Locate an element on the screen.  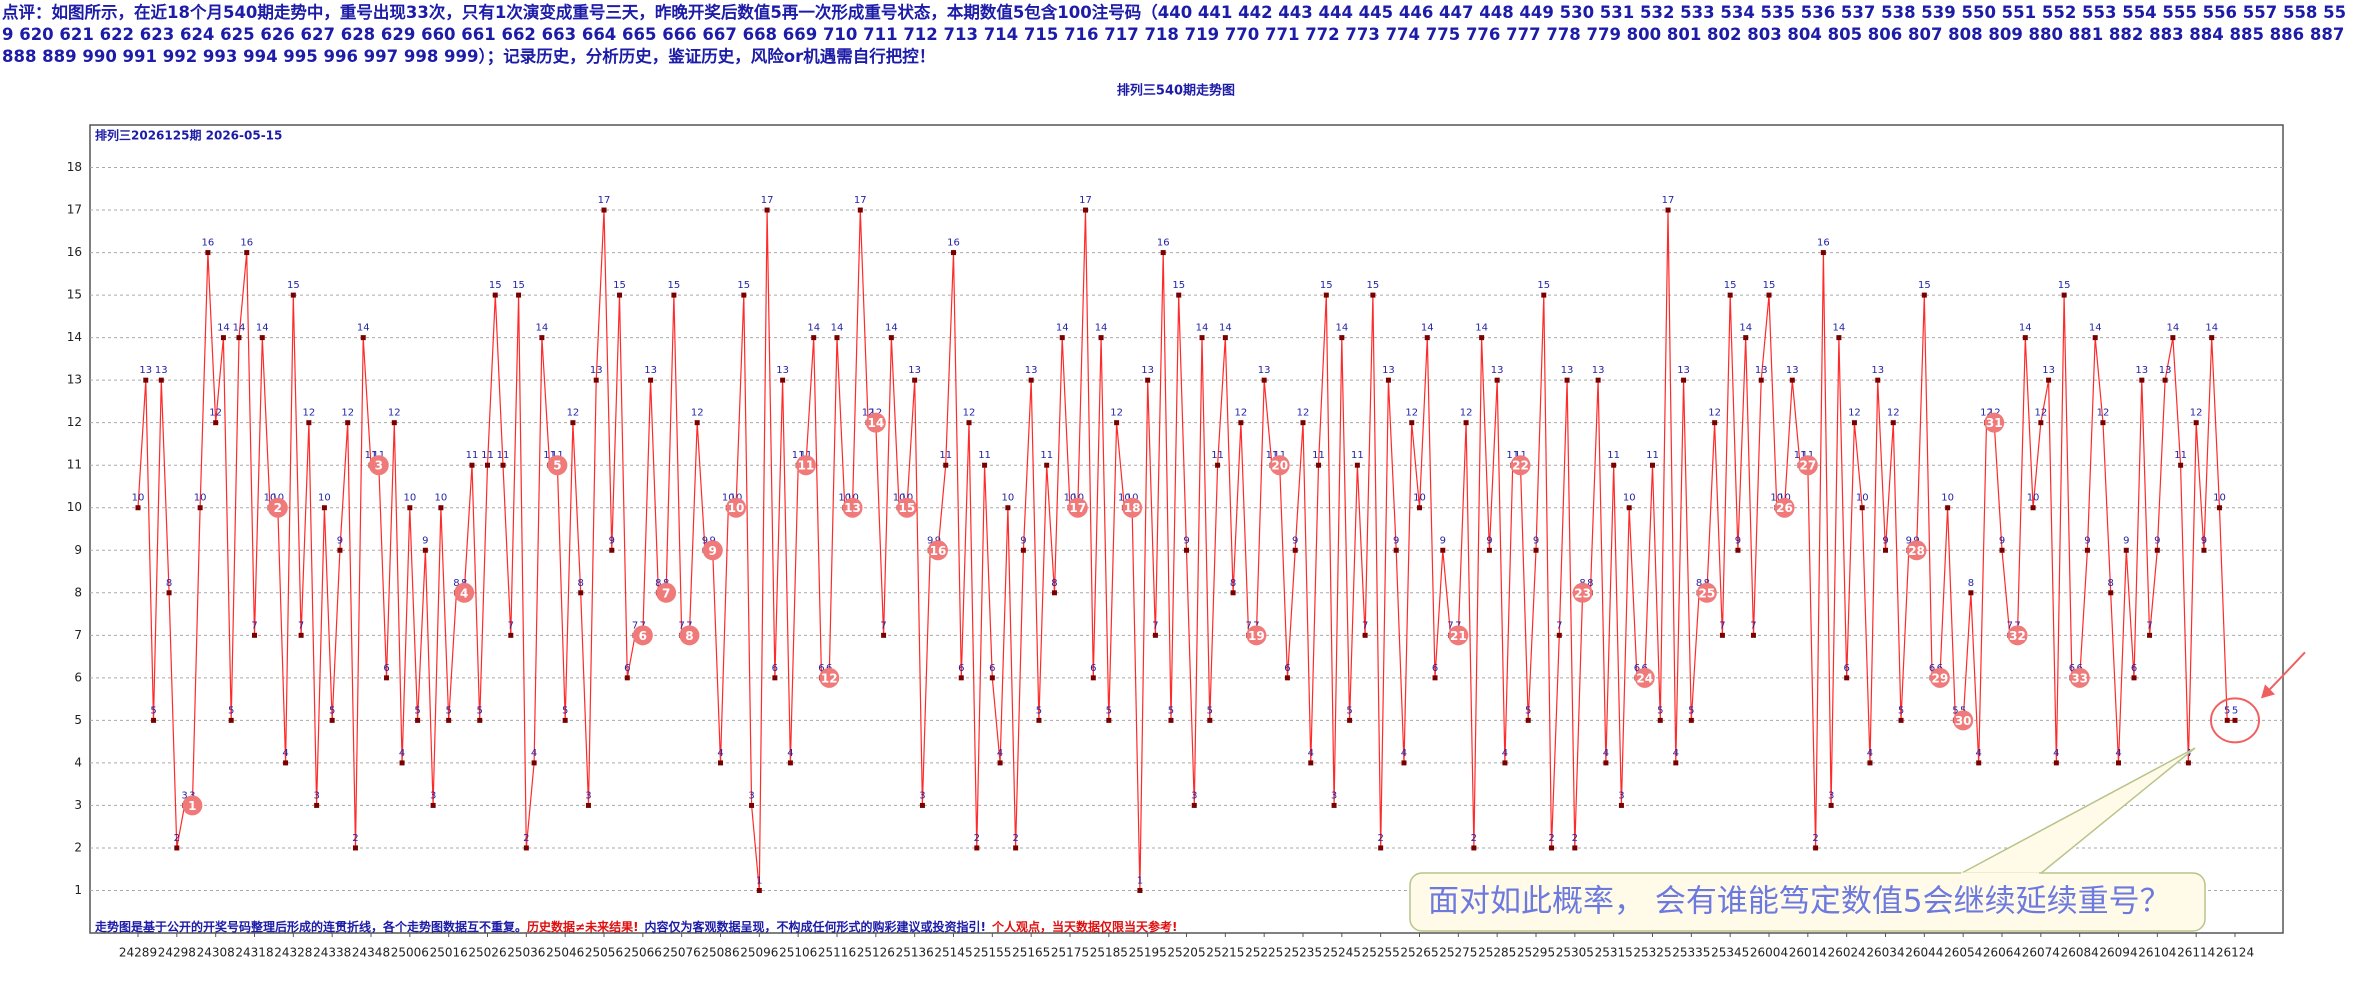
x-tick-label: 24348 is located at coordinates (371, 953).